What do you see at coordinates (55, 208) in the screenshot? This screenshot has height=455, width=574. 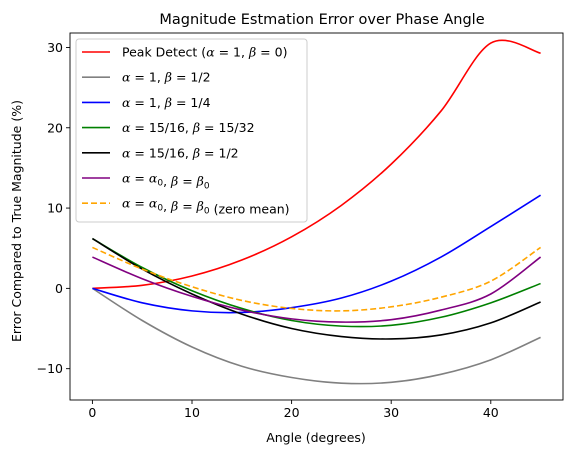 I see `y-tick-label: 10` at bounding box center [55, 208].